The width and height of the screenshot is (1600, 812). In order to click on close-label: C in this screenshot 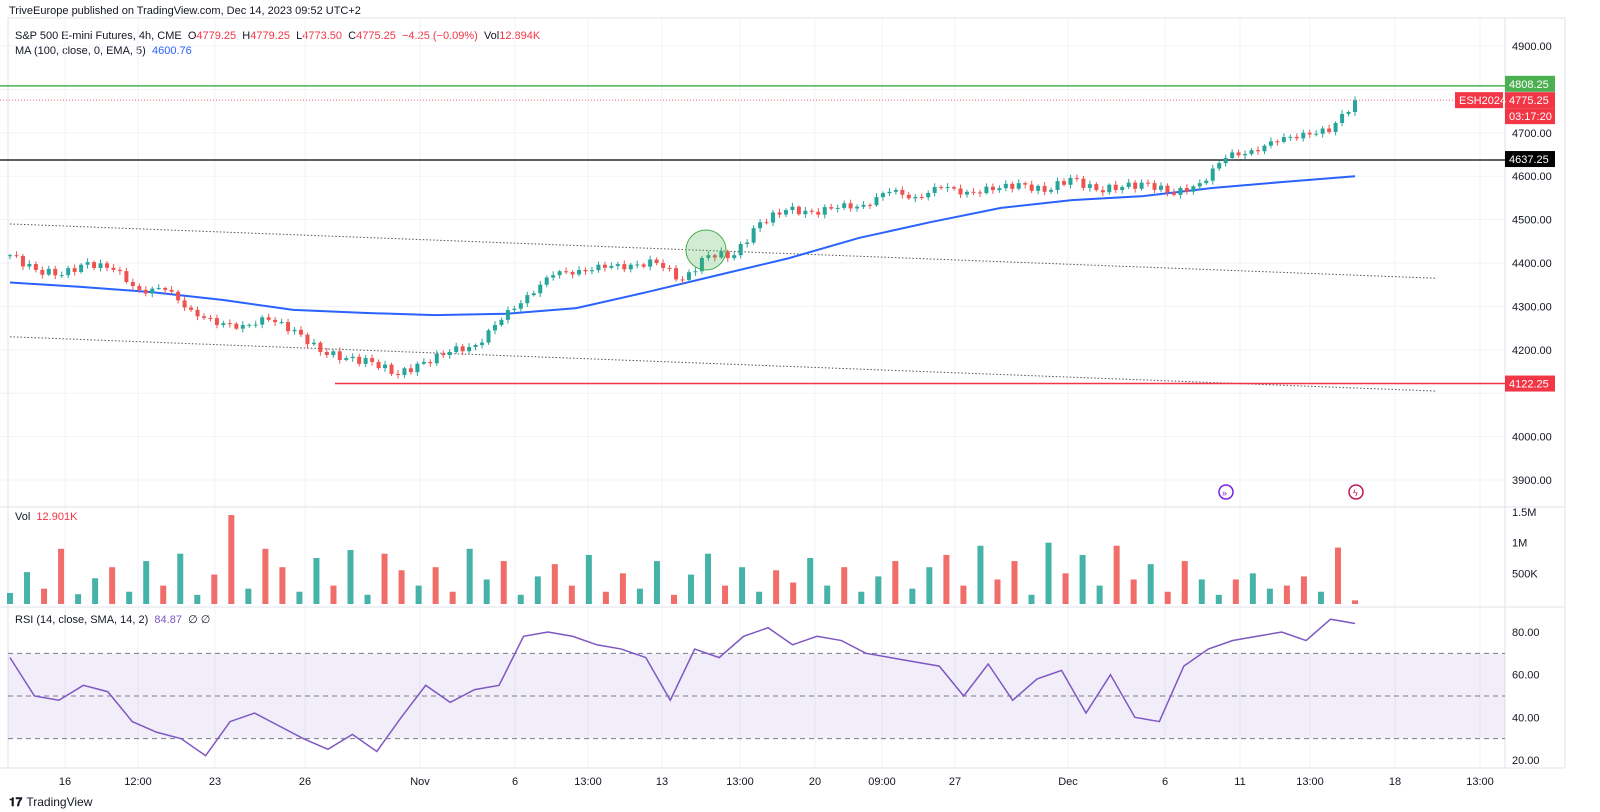, I will do `click(352, 36)`.